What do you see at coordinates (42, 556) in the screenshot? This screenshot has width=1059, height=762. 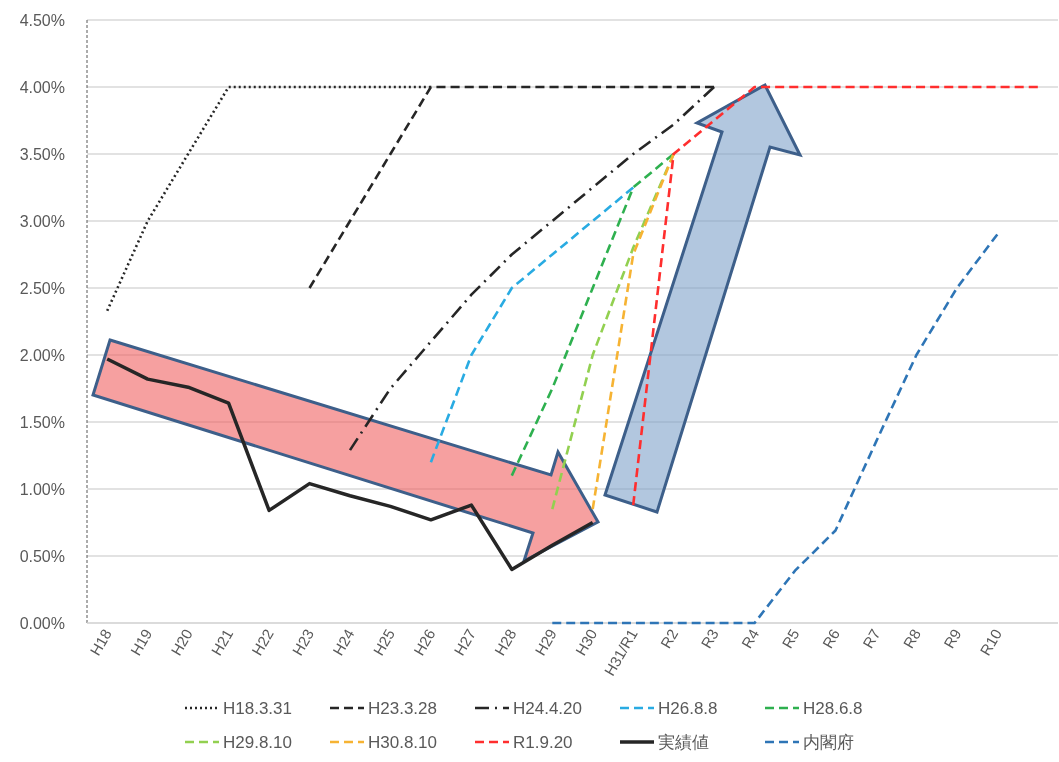 I see `y-tick-label: 0.50%` at bounding box center [42, 556].